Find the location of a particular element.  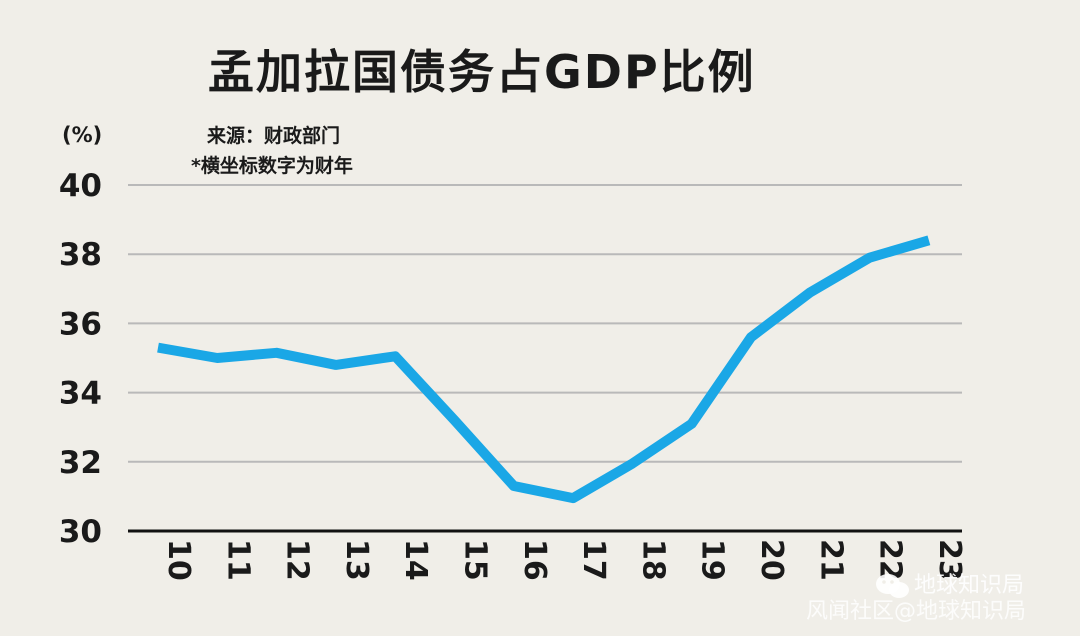

x-axis-ticks: 10 11 12 13 14 15 16 17 18 19 20 21 22 23 is located at coordinates (564, 560).